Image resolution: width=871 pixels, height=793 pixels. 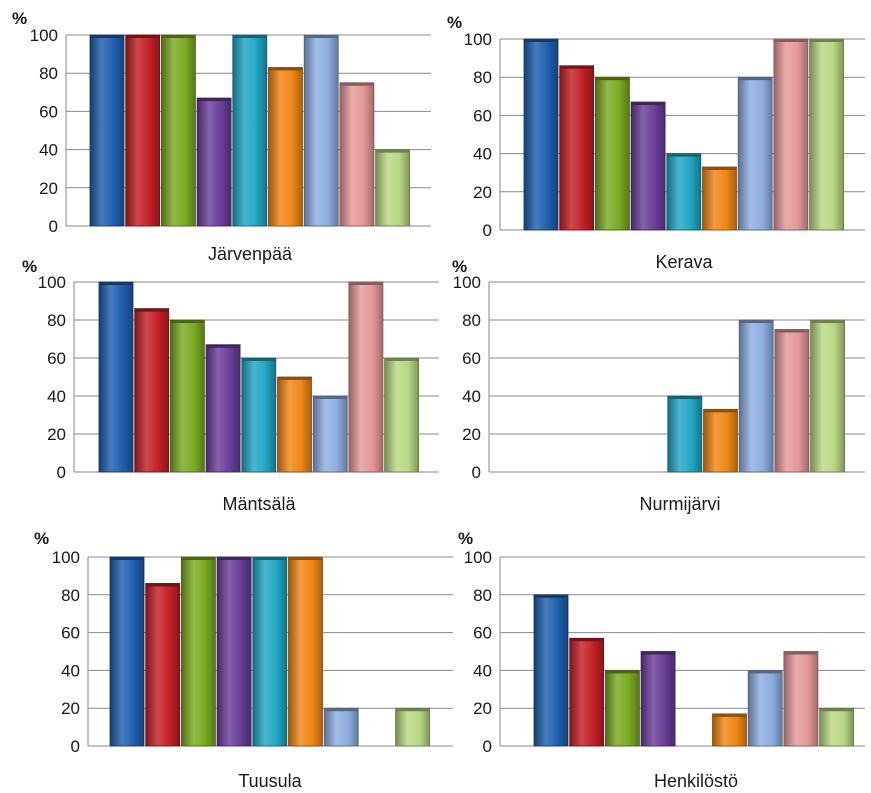 I want to click on chart-title: Nurmijärvi, so click(x=680, y=504).